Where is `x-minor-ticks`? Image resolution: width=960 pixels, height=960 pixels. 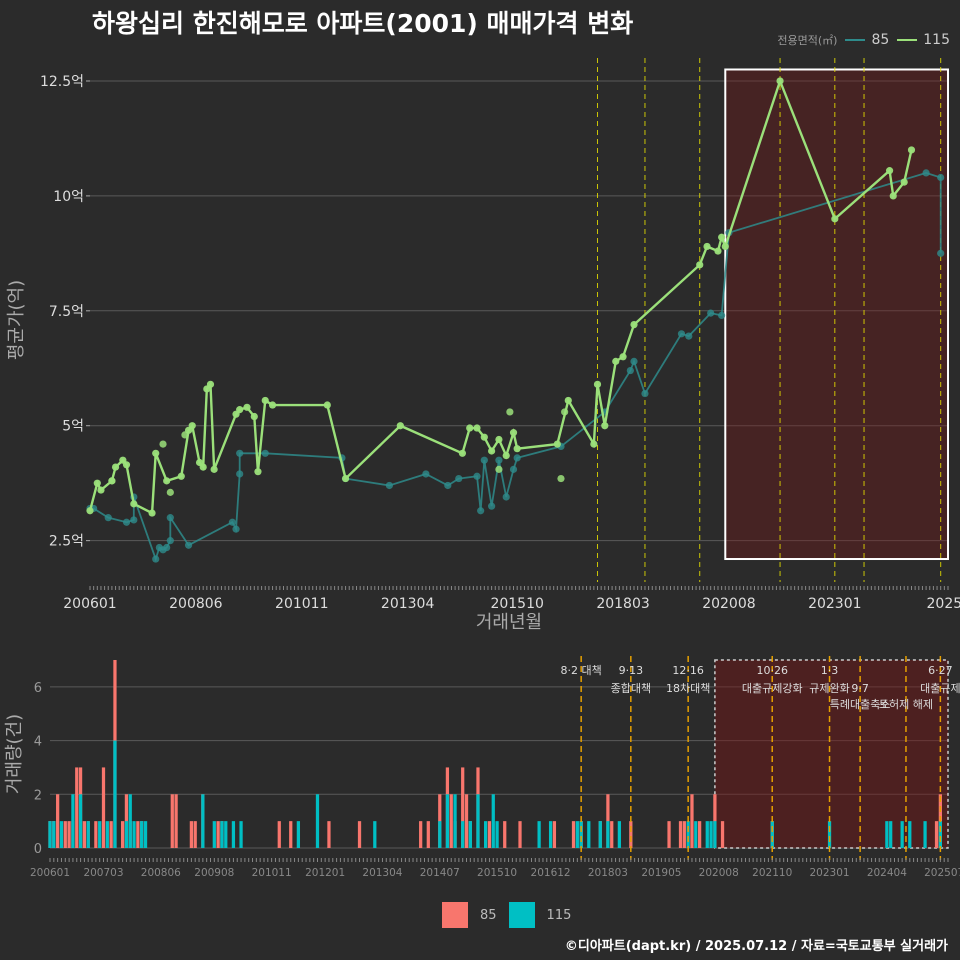 x-minor-ticks is located at coordinates (499, 860).